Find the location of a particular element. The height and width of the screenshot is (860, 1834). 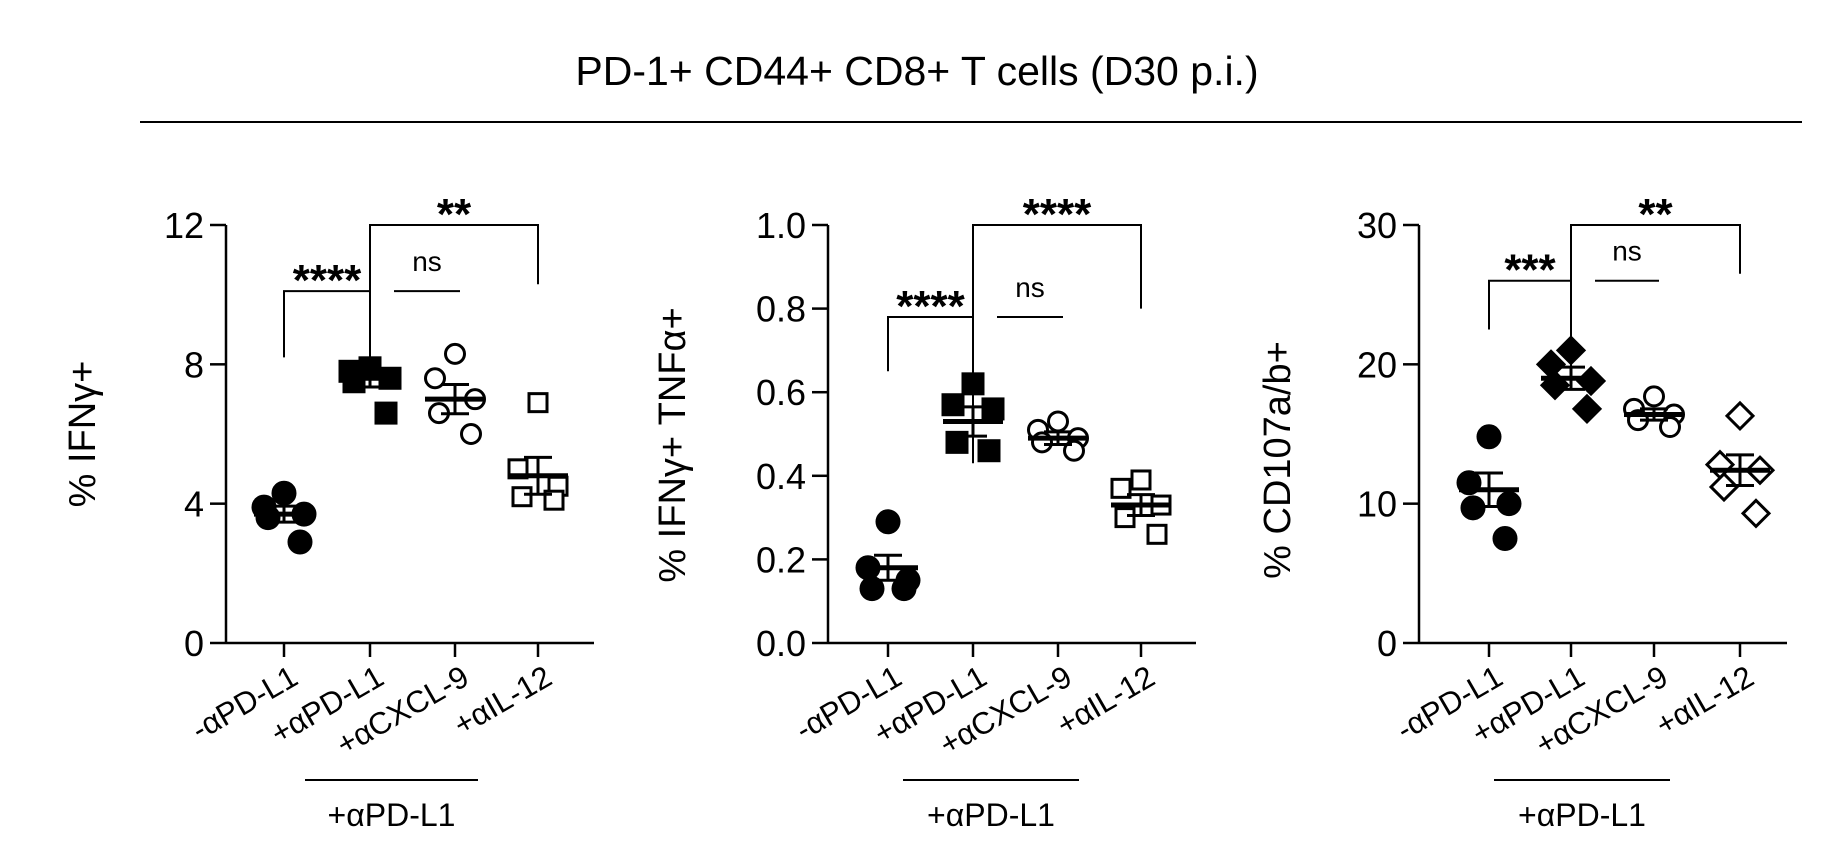

y-axis-label: % IFNγ+ TNFα+ is located at coordinates (673, 444).